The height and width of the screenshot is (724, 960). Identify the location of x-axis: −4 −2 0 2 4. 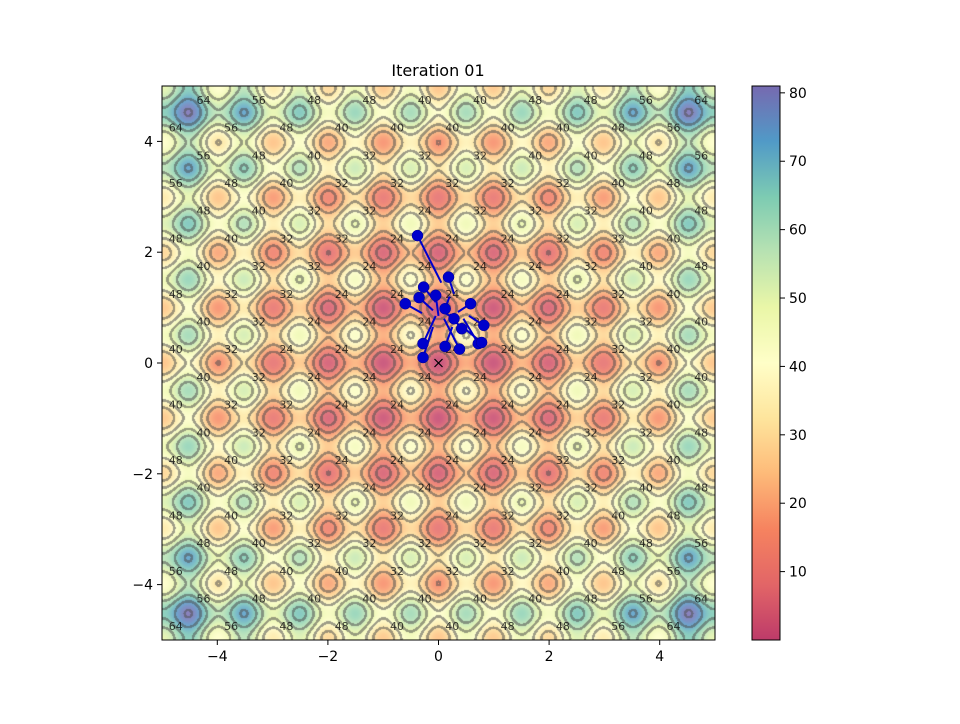
(435, 652).